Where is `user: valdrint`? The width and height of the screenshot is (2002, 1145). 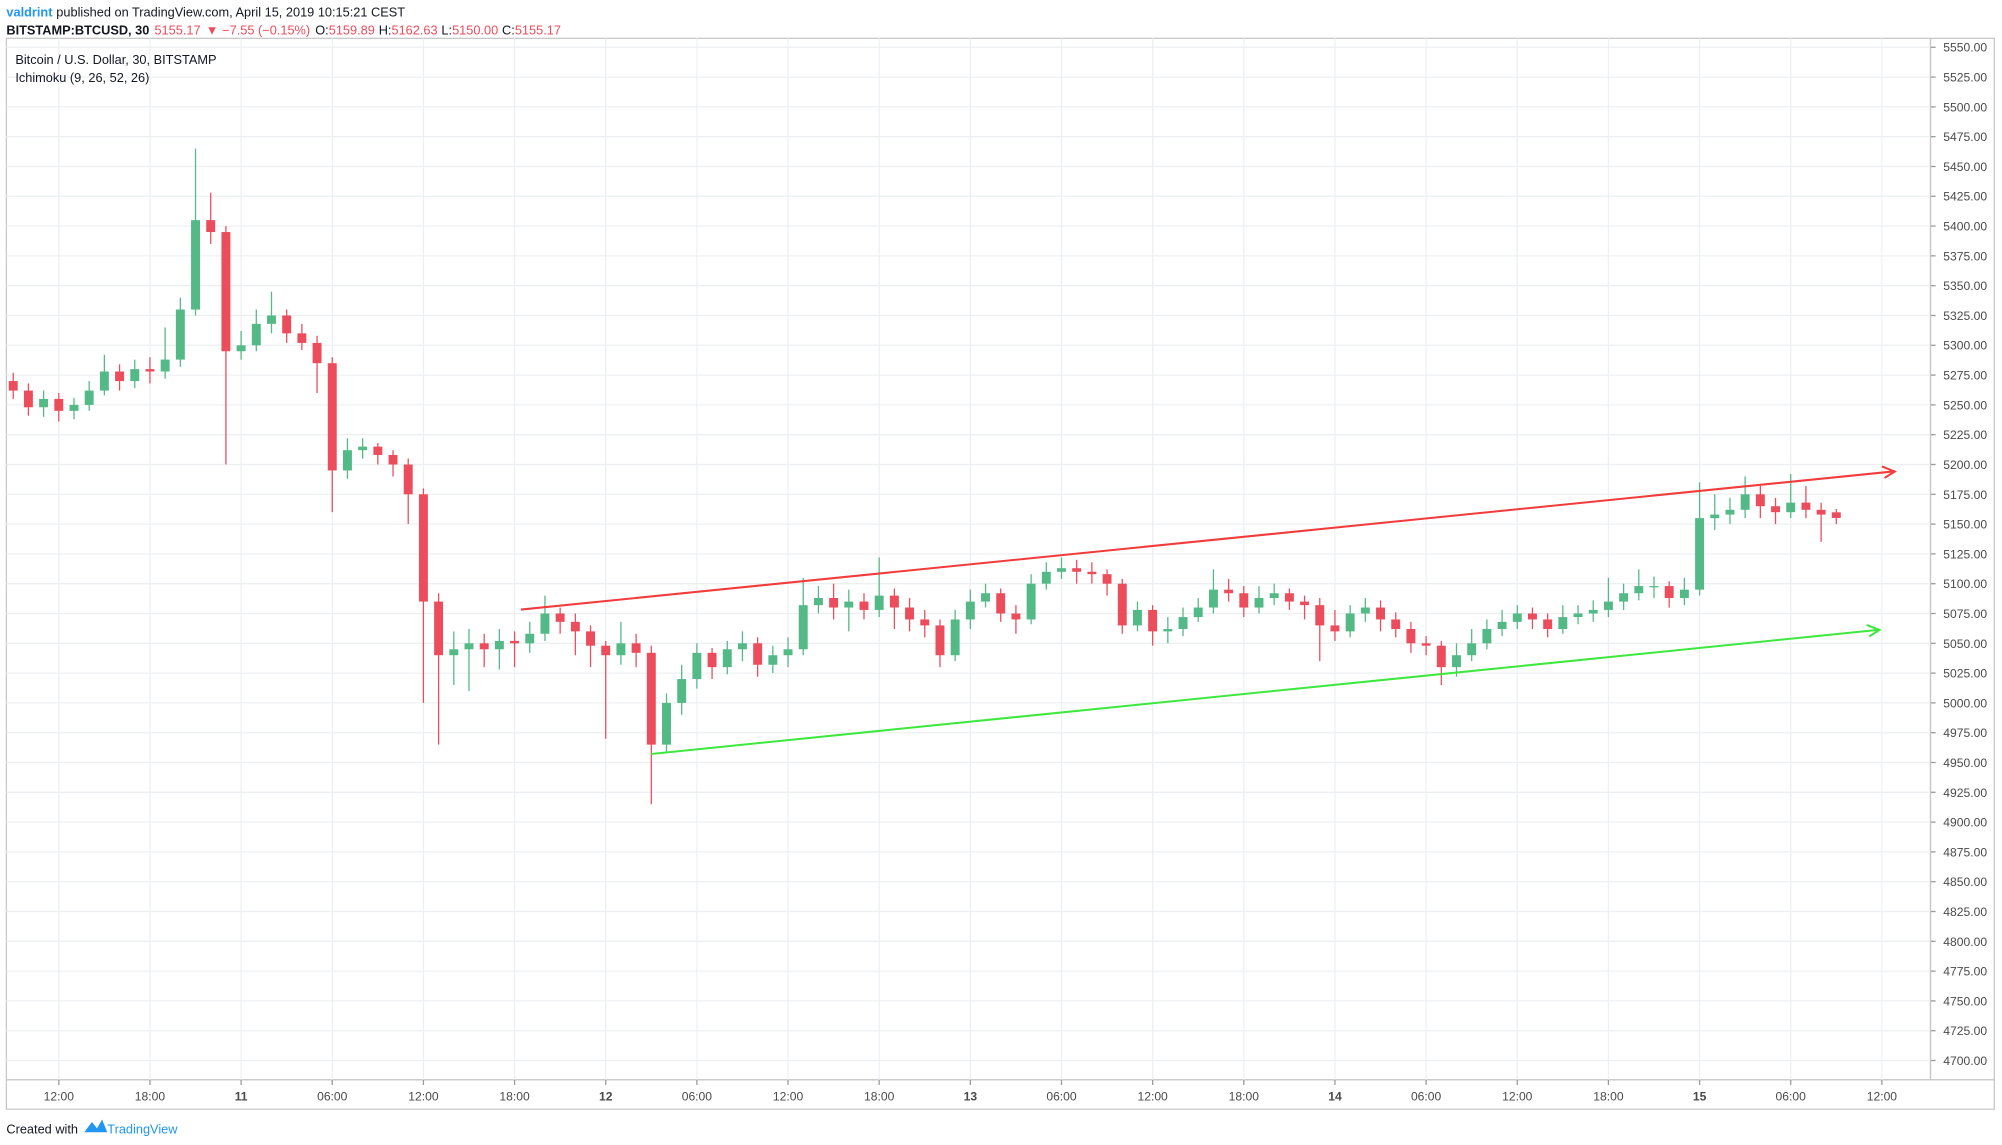
user: valdrint is located at coordinates (29, 12).